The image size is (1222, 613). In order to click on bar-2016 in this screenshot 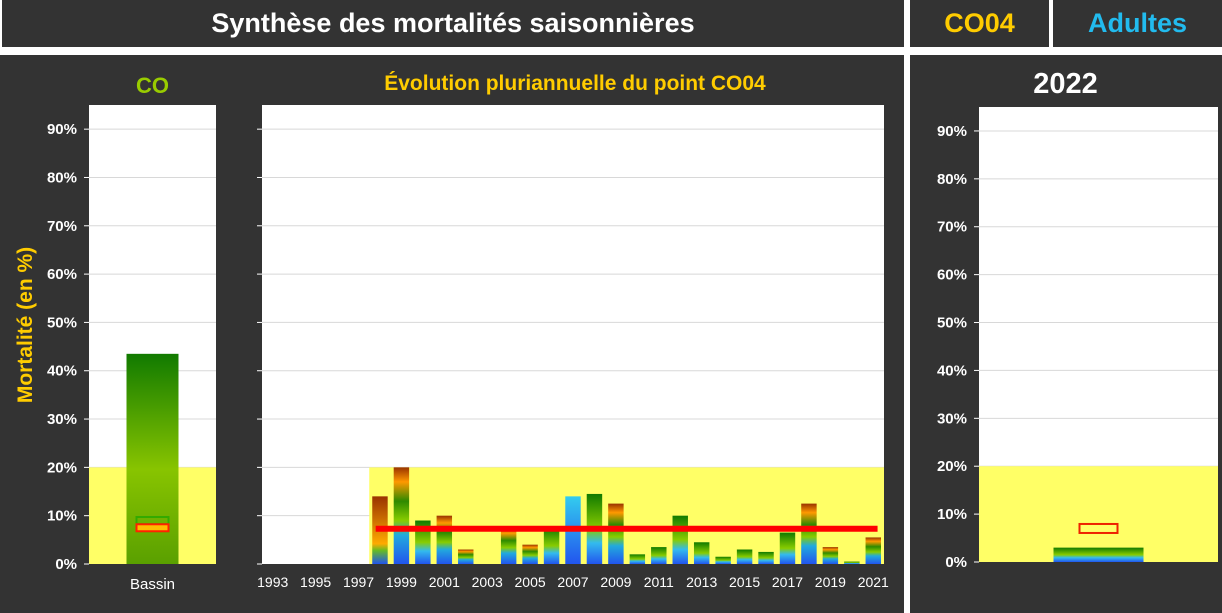, I will do `click(766, 557)`.